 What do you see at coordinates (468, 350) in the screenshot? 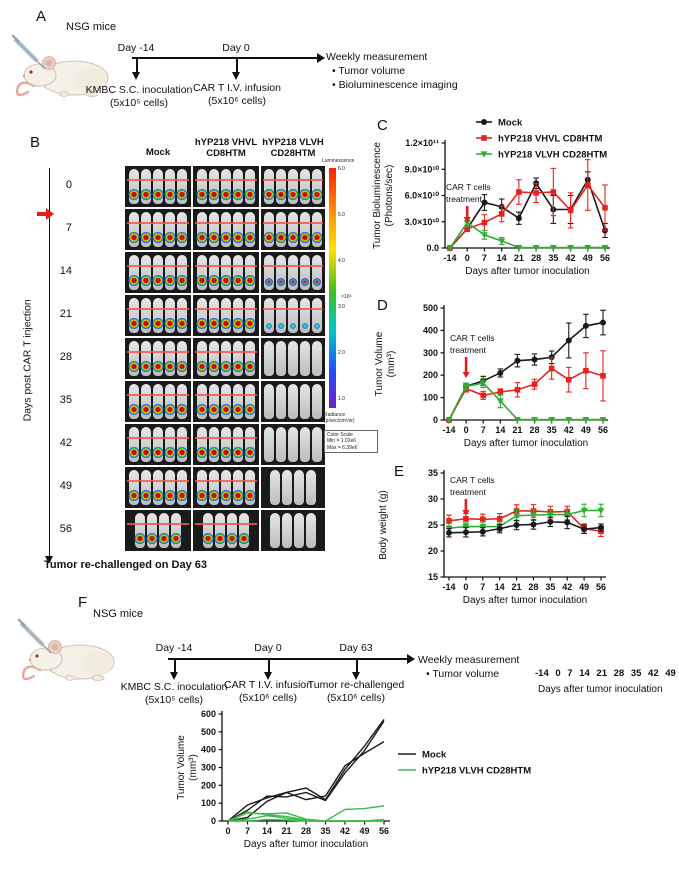
I see `svg-text: treatment` at bounding box center [468, 350].